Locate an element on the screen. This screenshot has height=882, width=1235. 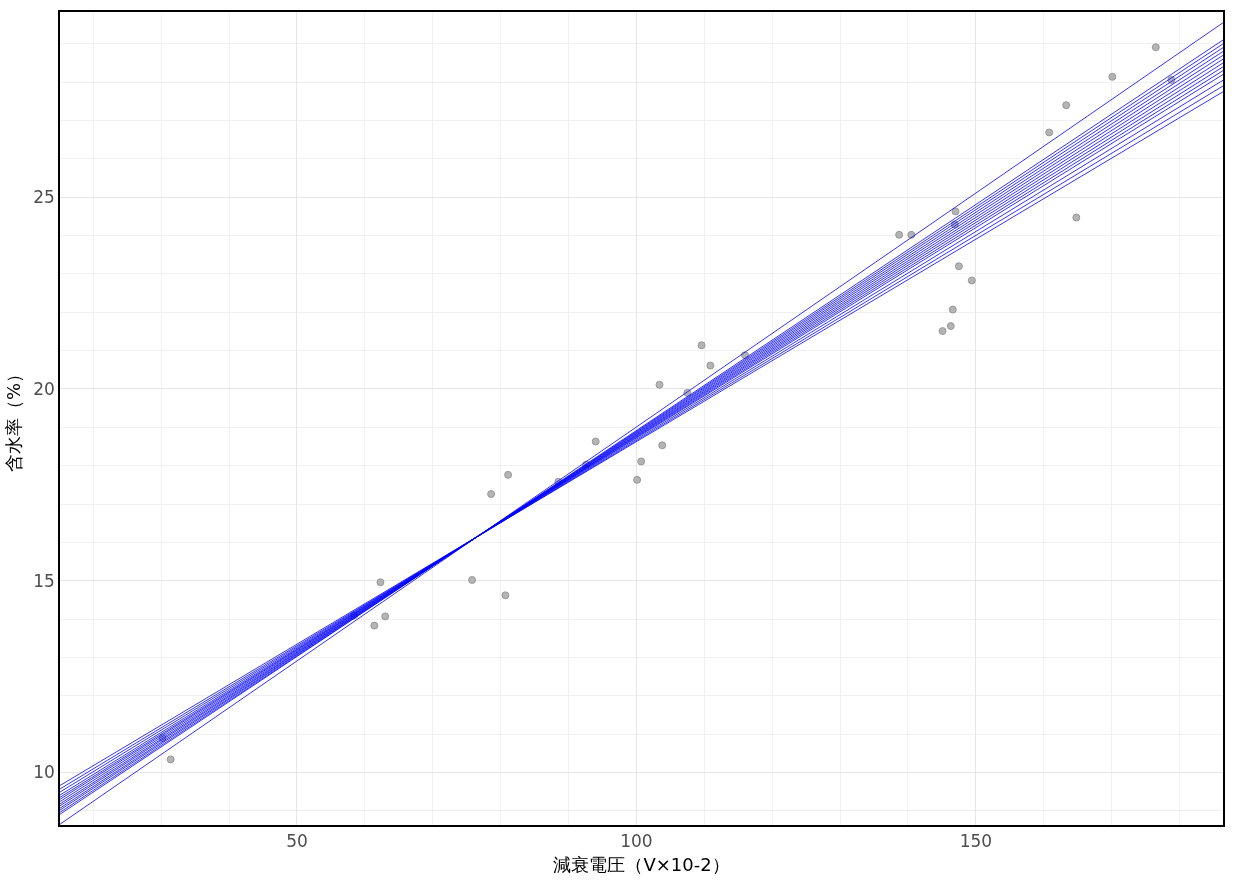
x-tick-label: 50 is located at coordinates (297, 841).